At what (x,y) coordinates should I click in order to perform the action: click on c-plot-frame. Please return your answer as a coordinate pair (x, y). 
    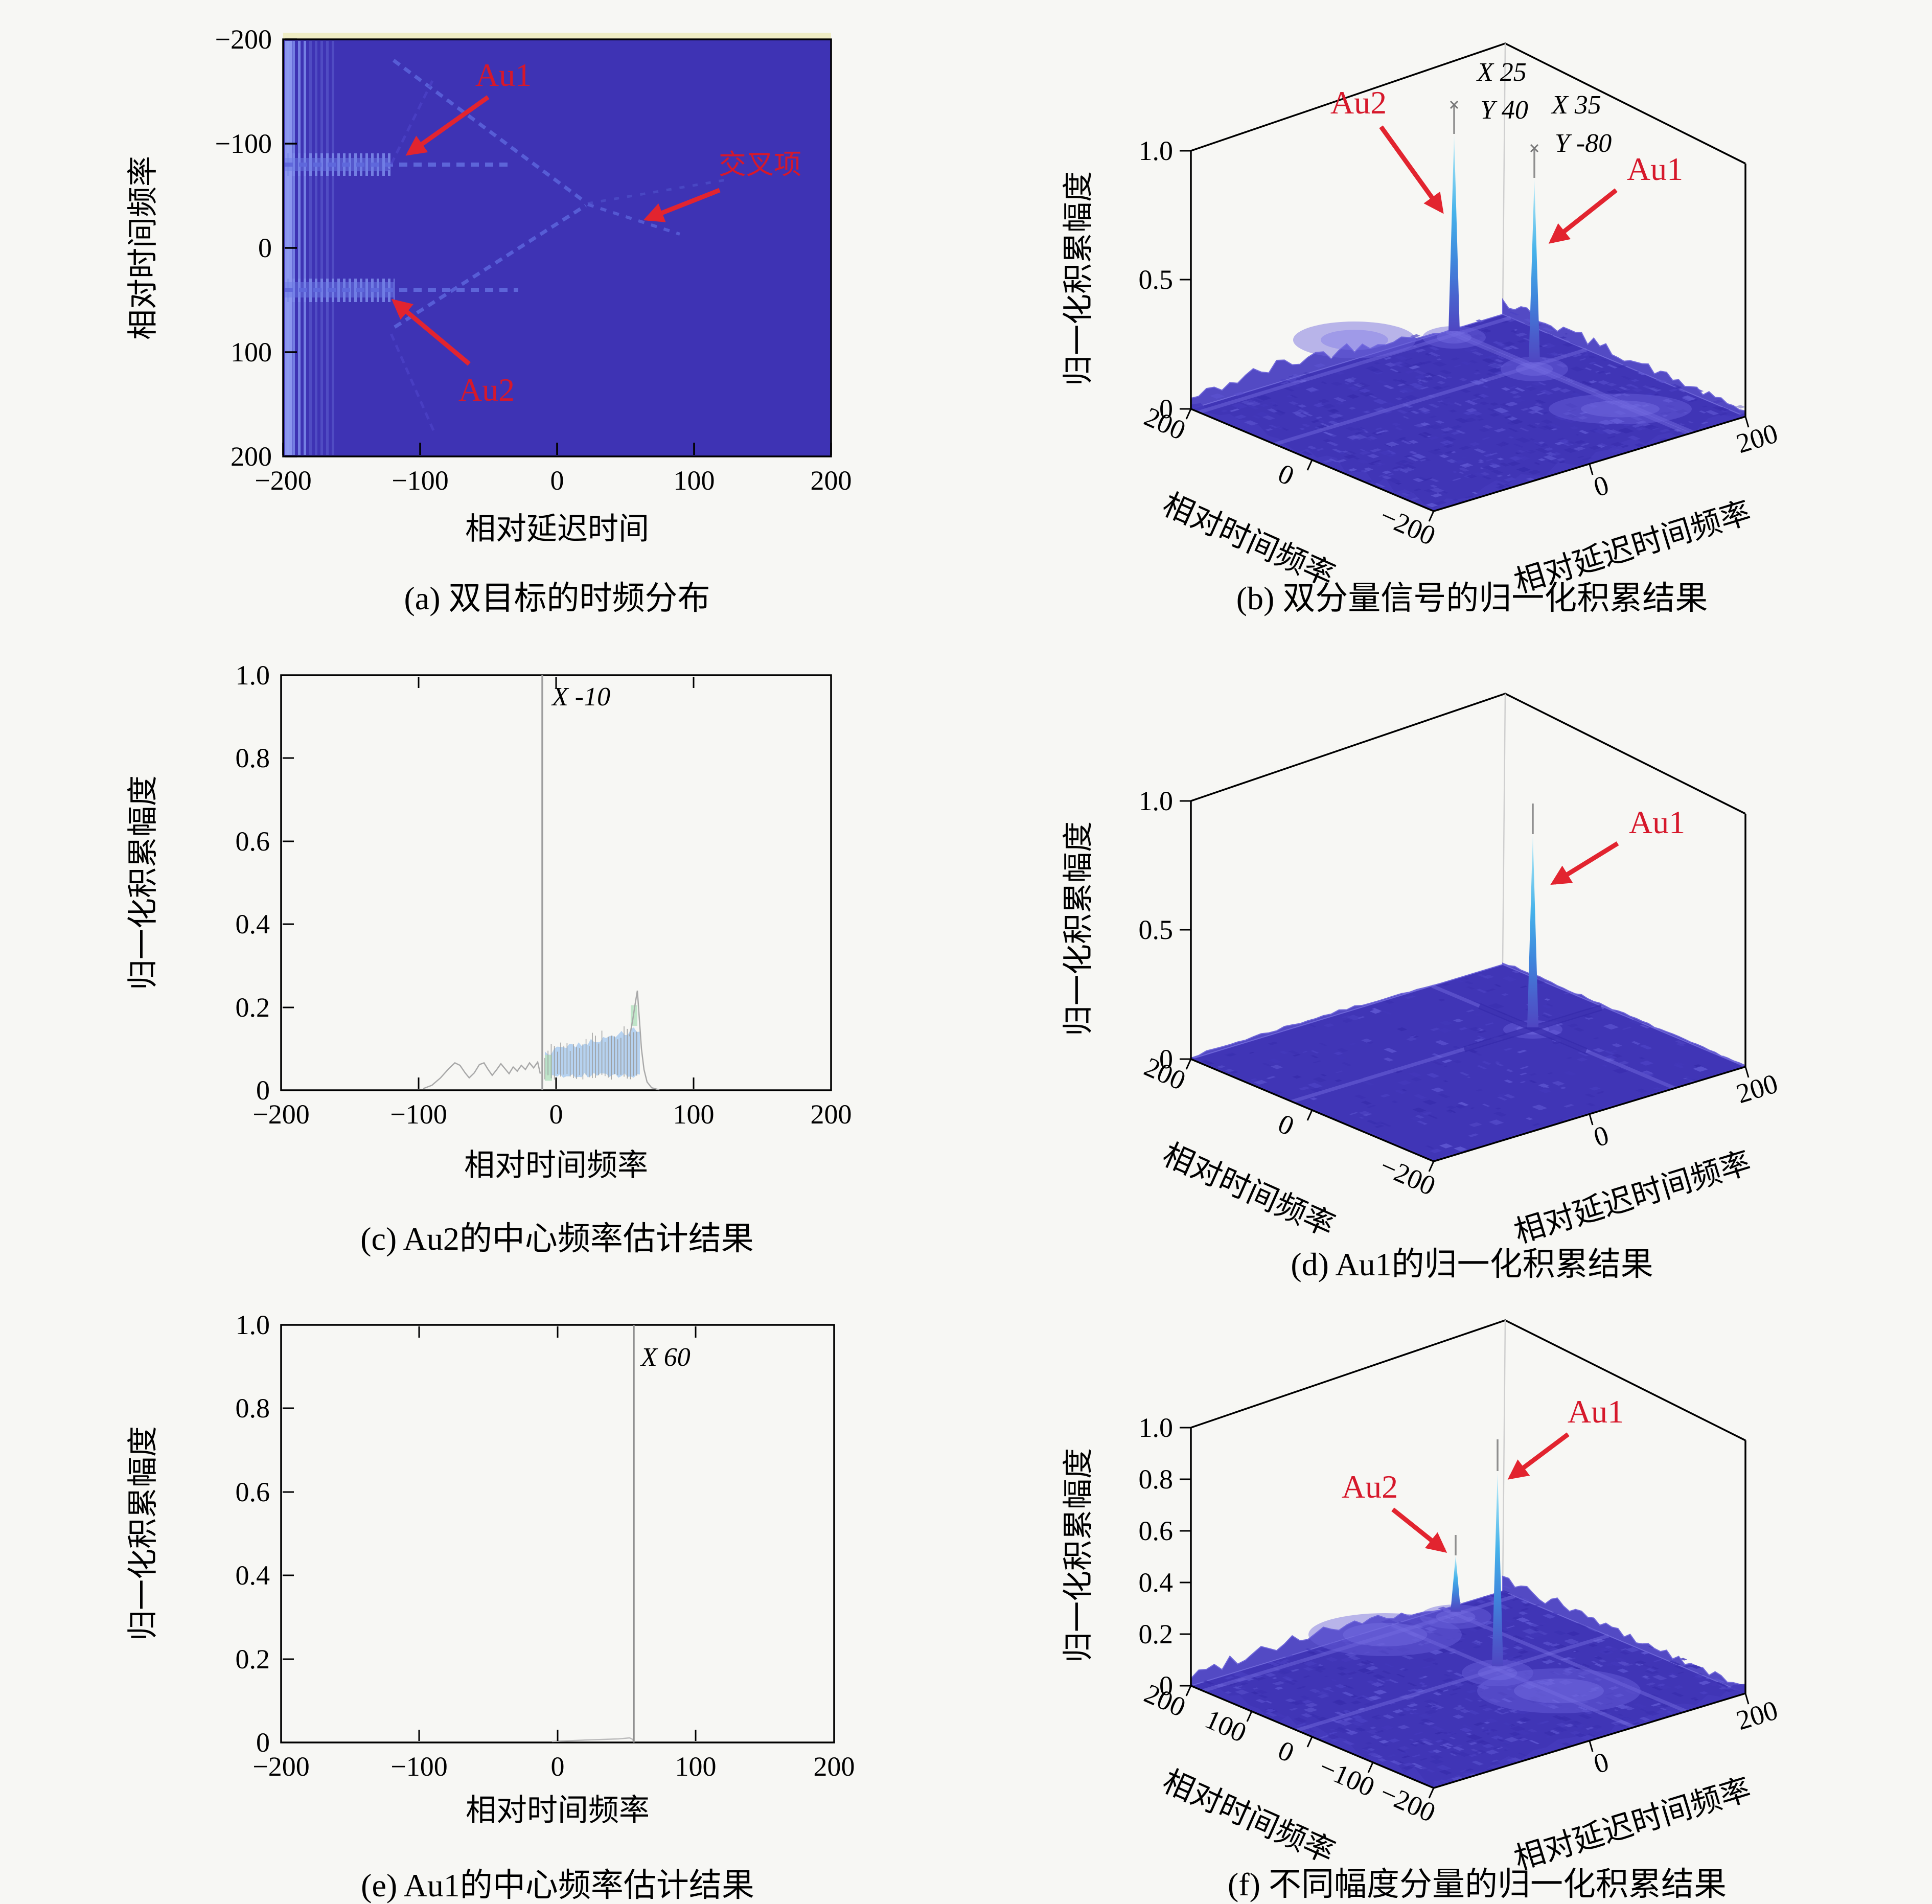
    Looking at the image, I should click on (556, 882).